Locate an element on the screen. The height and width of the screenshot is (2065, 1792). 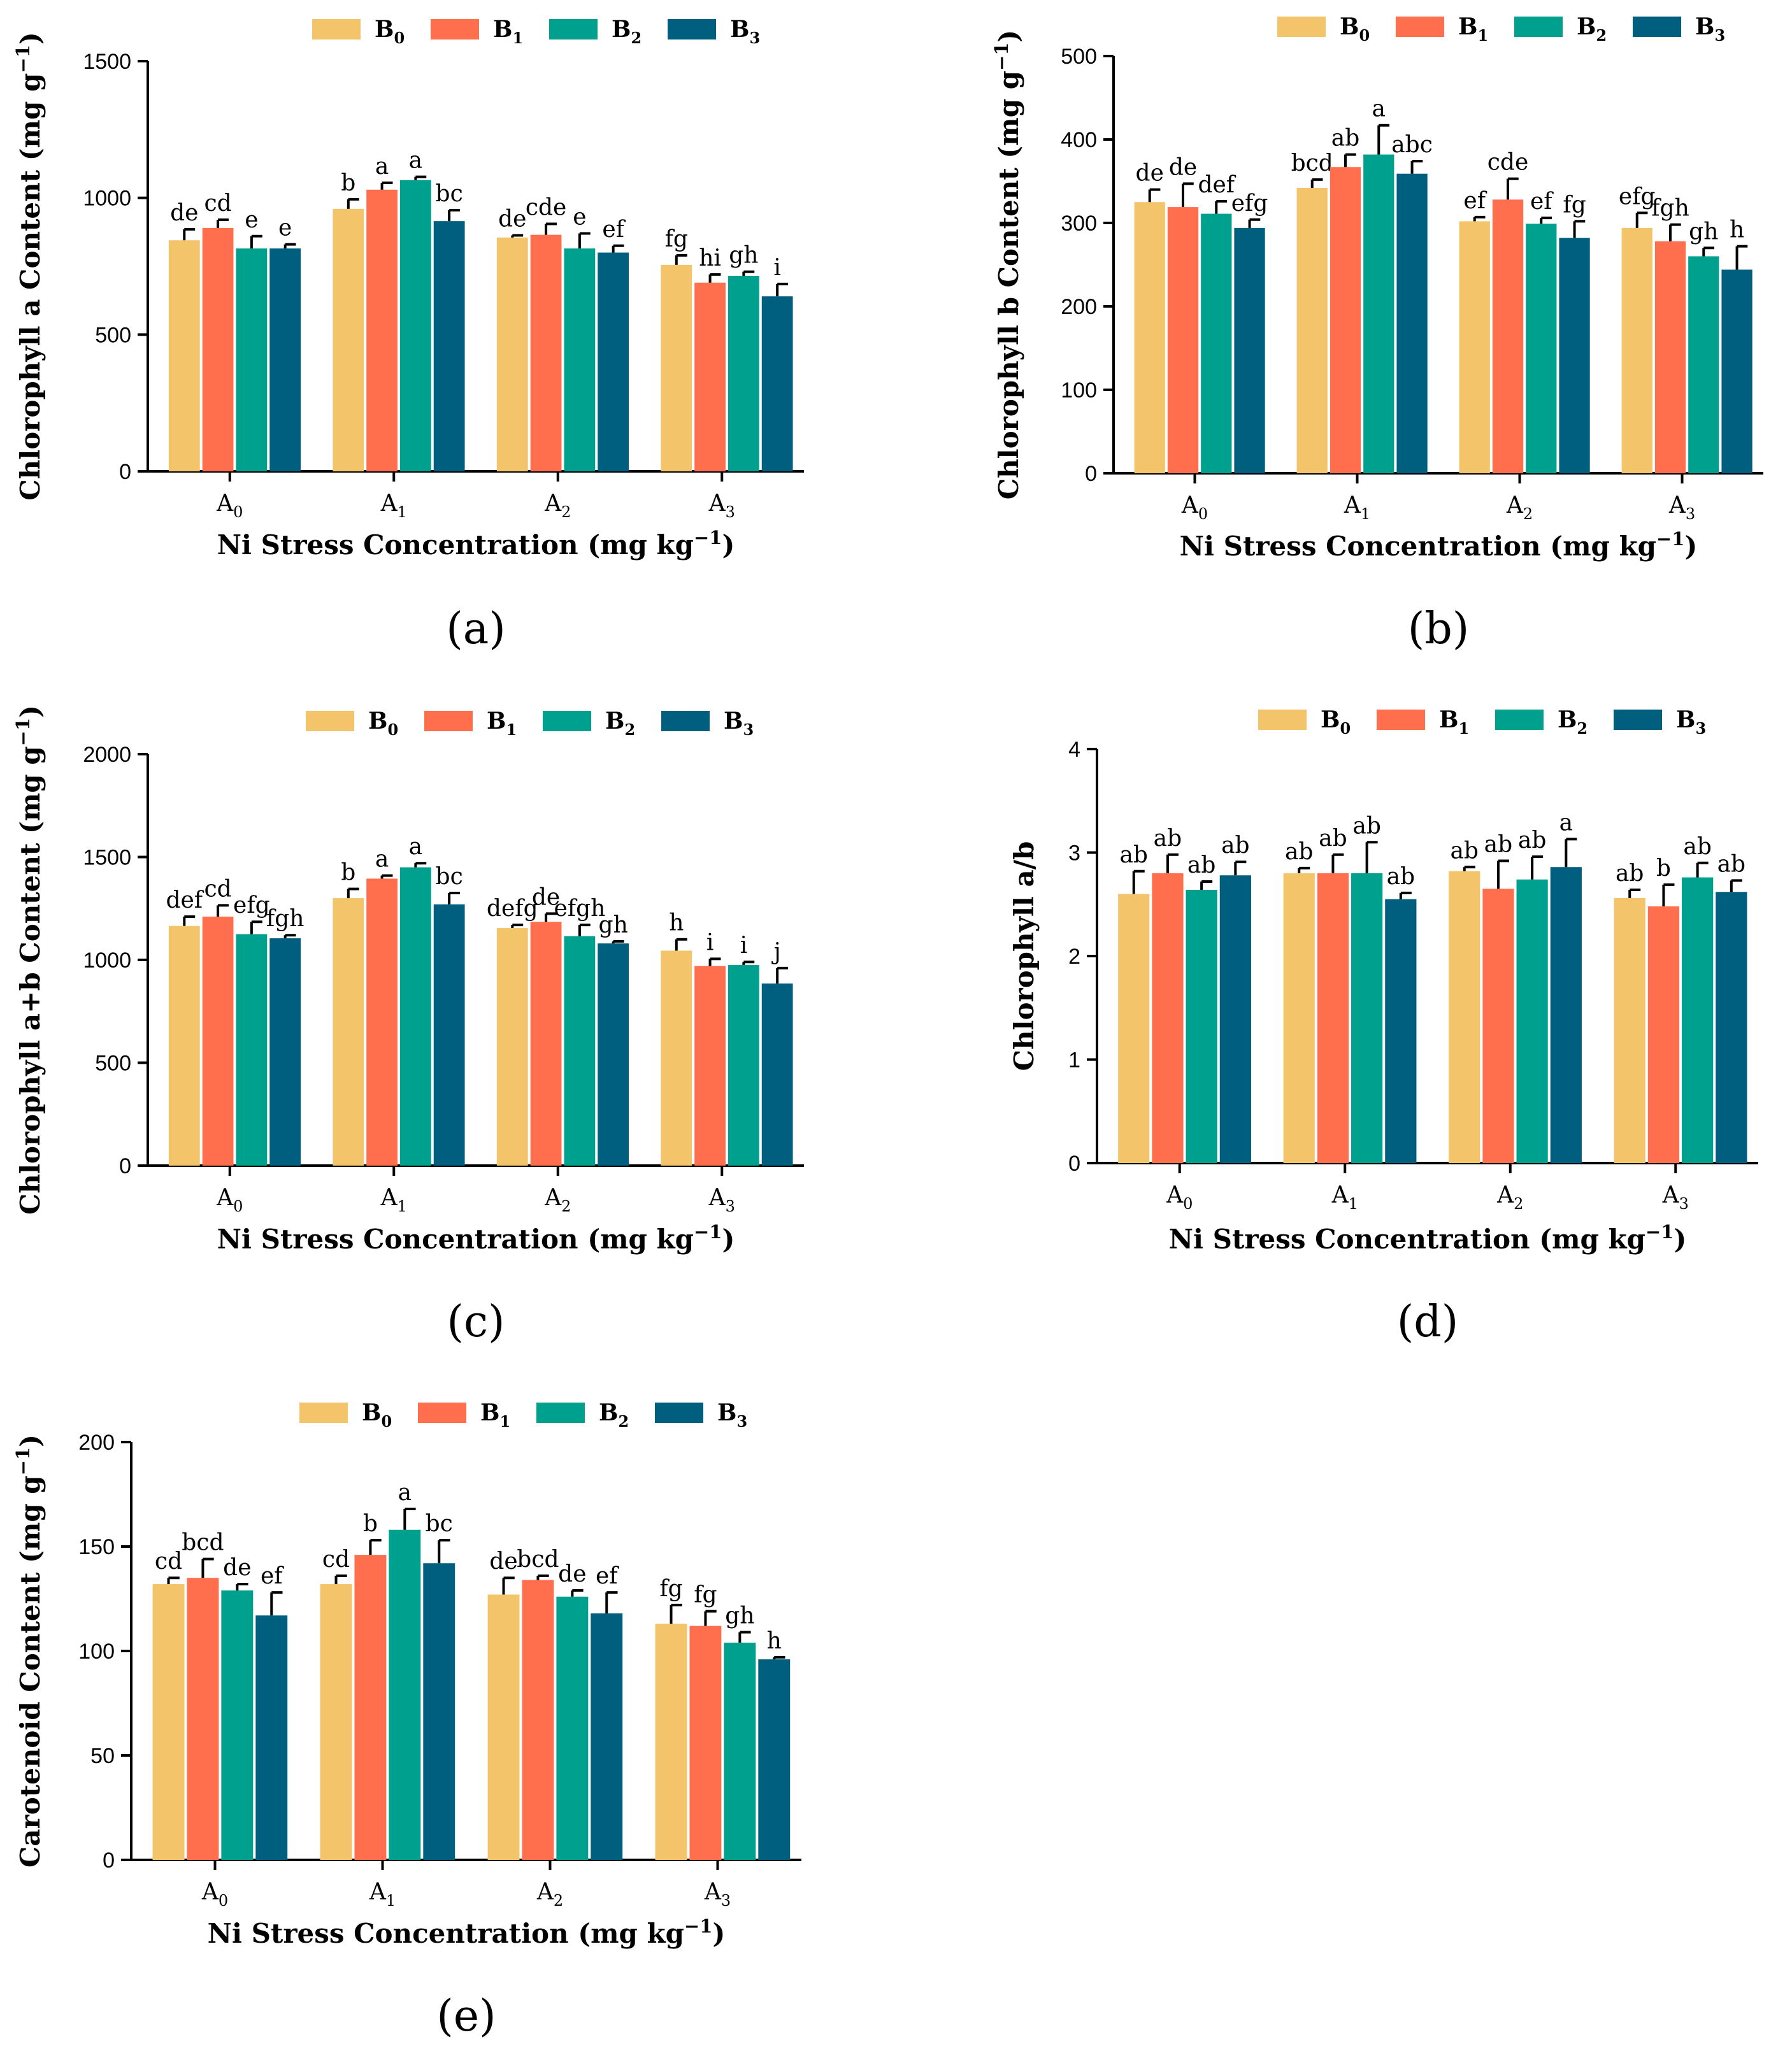
significance-letter: def is located at coordinates (185, 900).